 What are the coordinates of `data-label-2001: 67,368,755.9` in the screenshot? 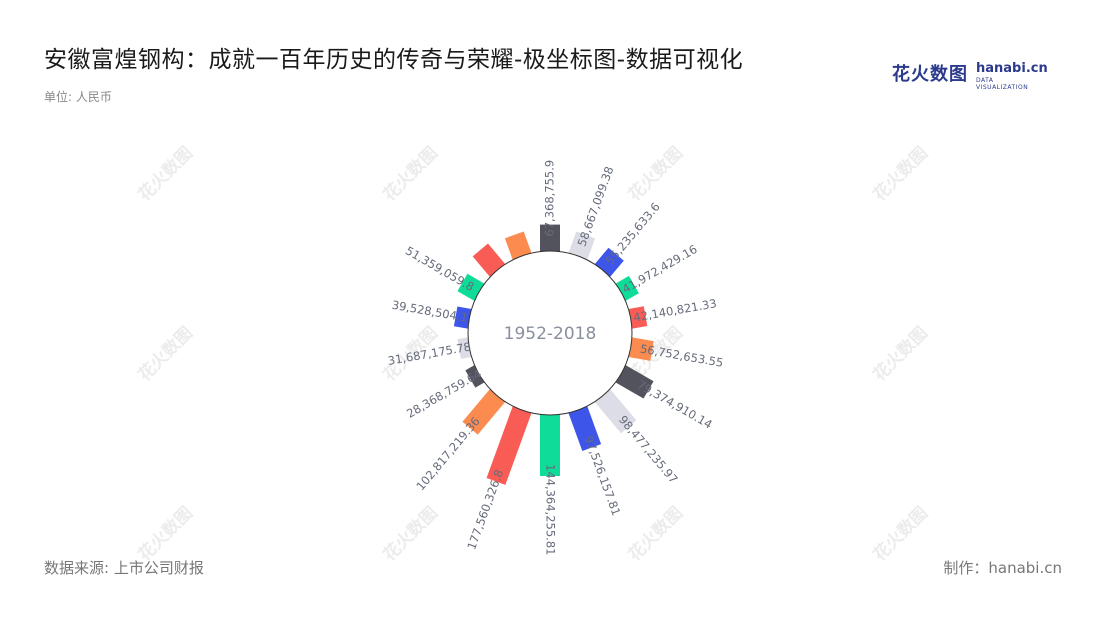 It's located at (550, 198).